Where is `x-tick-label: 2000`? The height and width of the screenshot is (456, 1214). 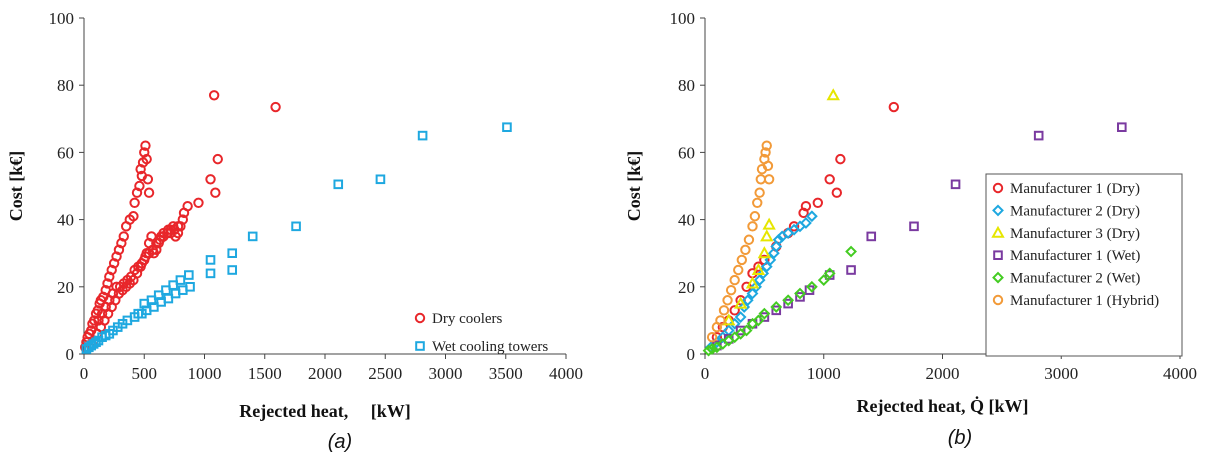
x-tick-label: 2000 is located at coordinates (943, 373).